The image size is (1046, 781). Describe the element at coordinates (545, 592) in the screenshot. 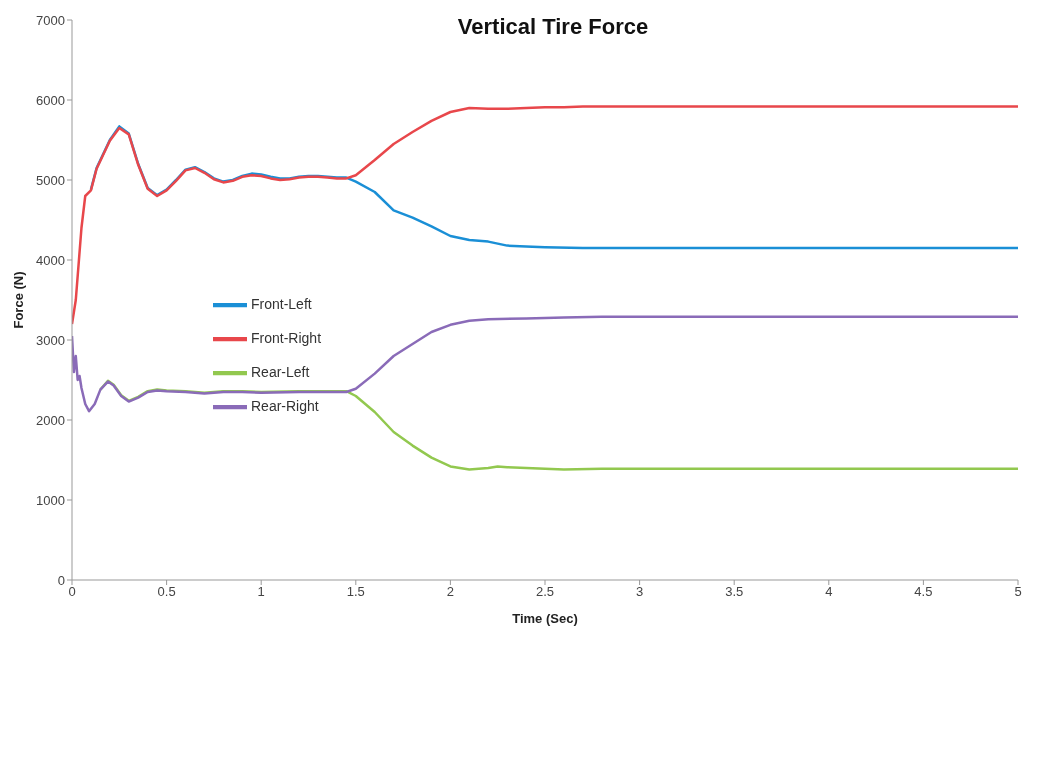

I see `x-tick-label: 2.5` at that location.